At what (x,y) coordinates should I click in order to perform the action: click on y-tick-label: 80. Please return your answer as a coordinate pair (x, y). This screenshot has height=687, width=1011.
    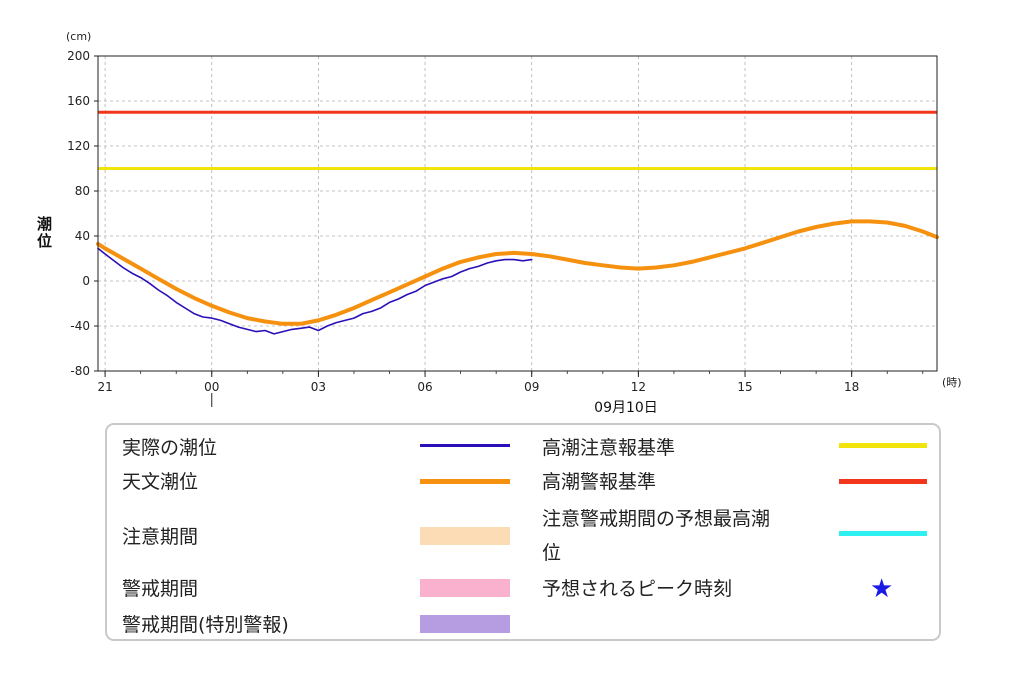
    Looking at the image, I should click on (82, 191).